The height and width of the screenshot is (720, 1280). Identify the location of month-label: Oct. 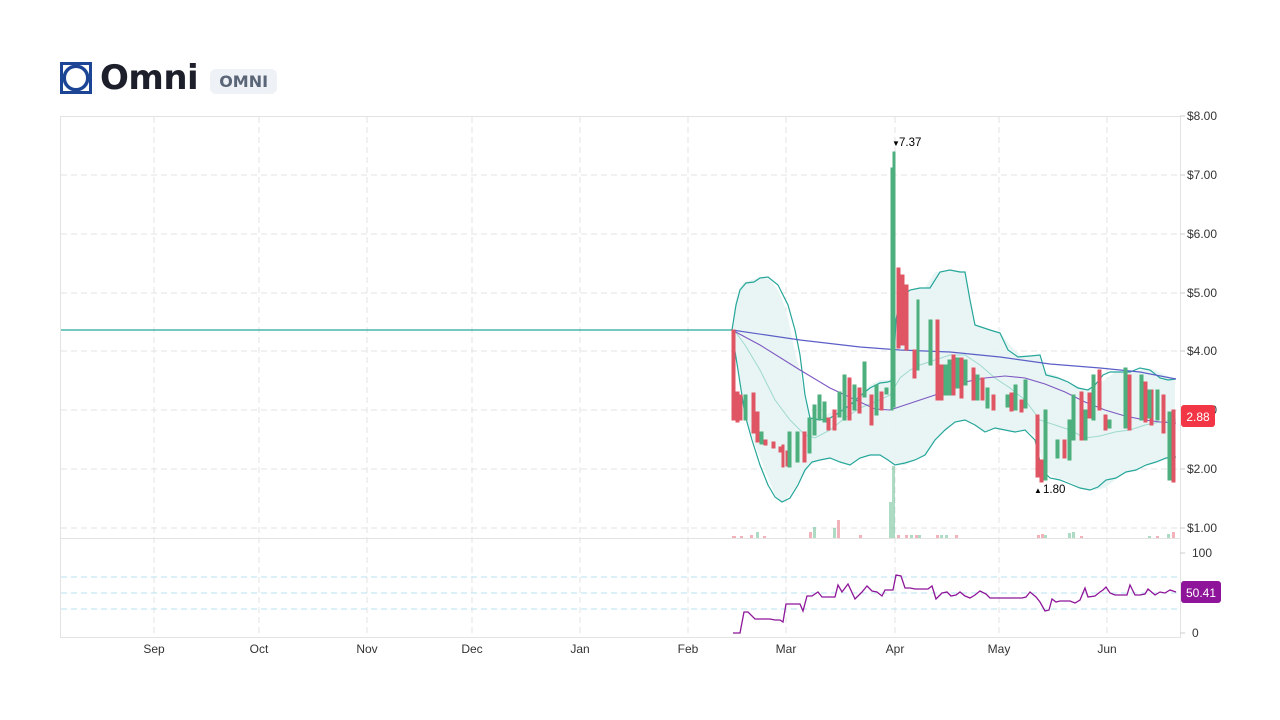
(259, 649).